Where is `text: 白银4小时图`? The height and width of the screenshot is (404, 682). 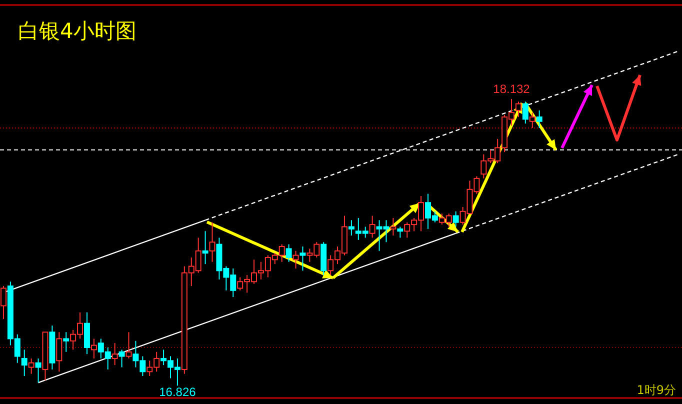
text: 白银4小时图 is located at coordinates (77, 31).